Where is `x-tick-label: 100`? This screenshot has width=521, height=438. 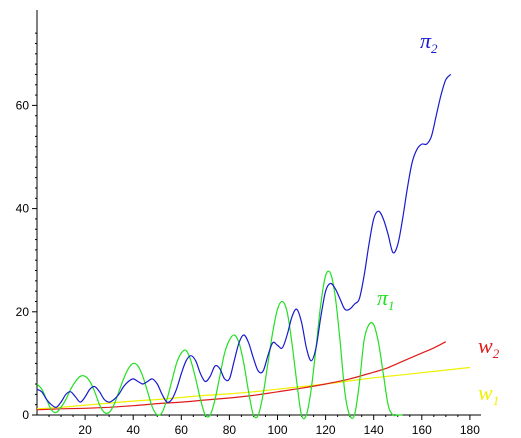
x-tick-label: 100 is located at coordinates (277, 430).